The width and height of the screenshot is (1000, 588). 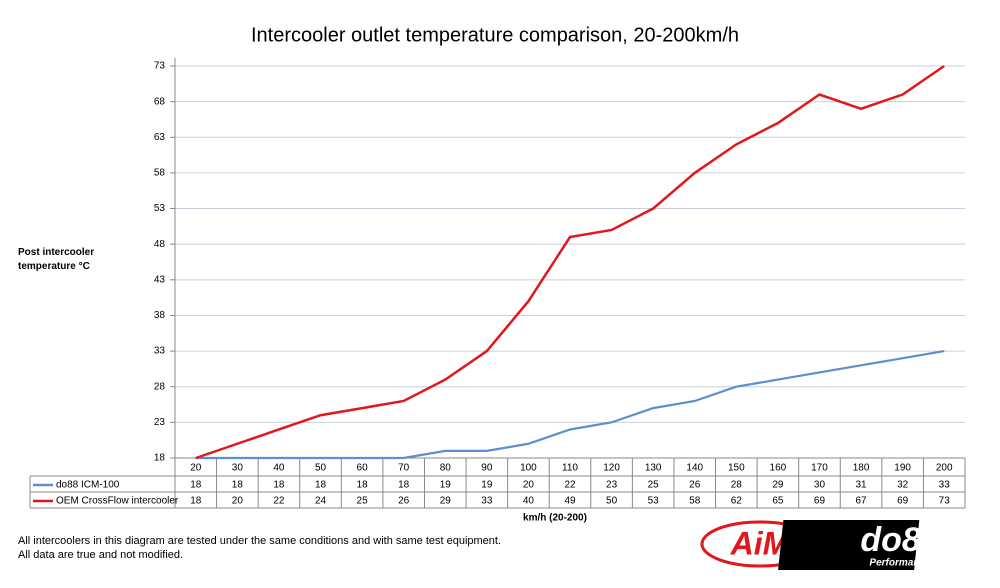 What do you see at coordinates (570, 405) in the screenshot?
I see `series-line` at bounding box center [570, 405].